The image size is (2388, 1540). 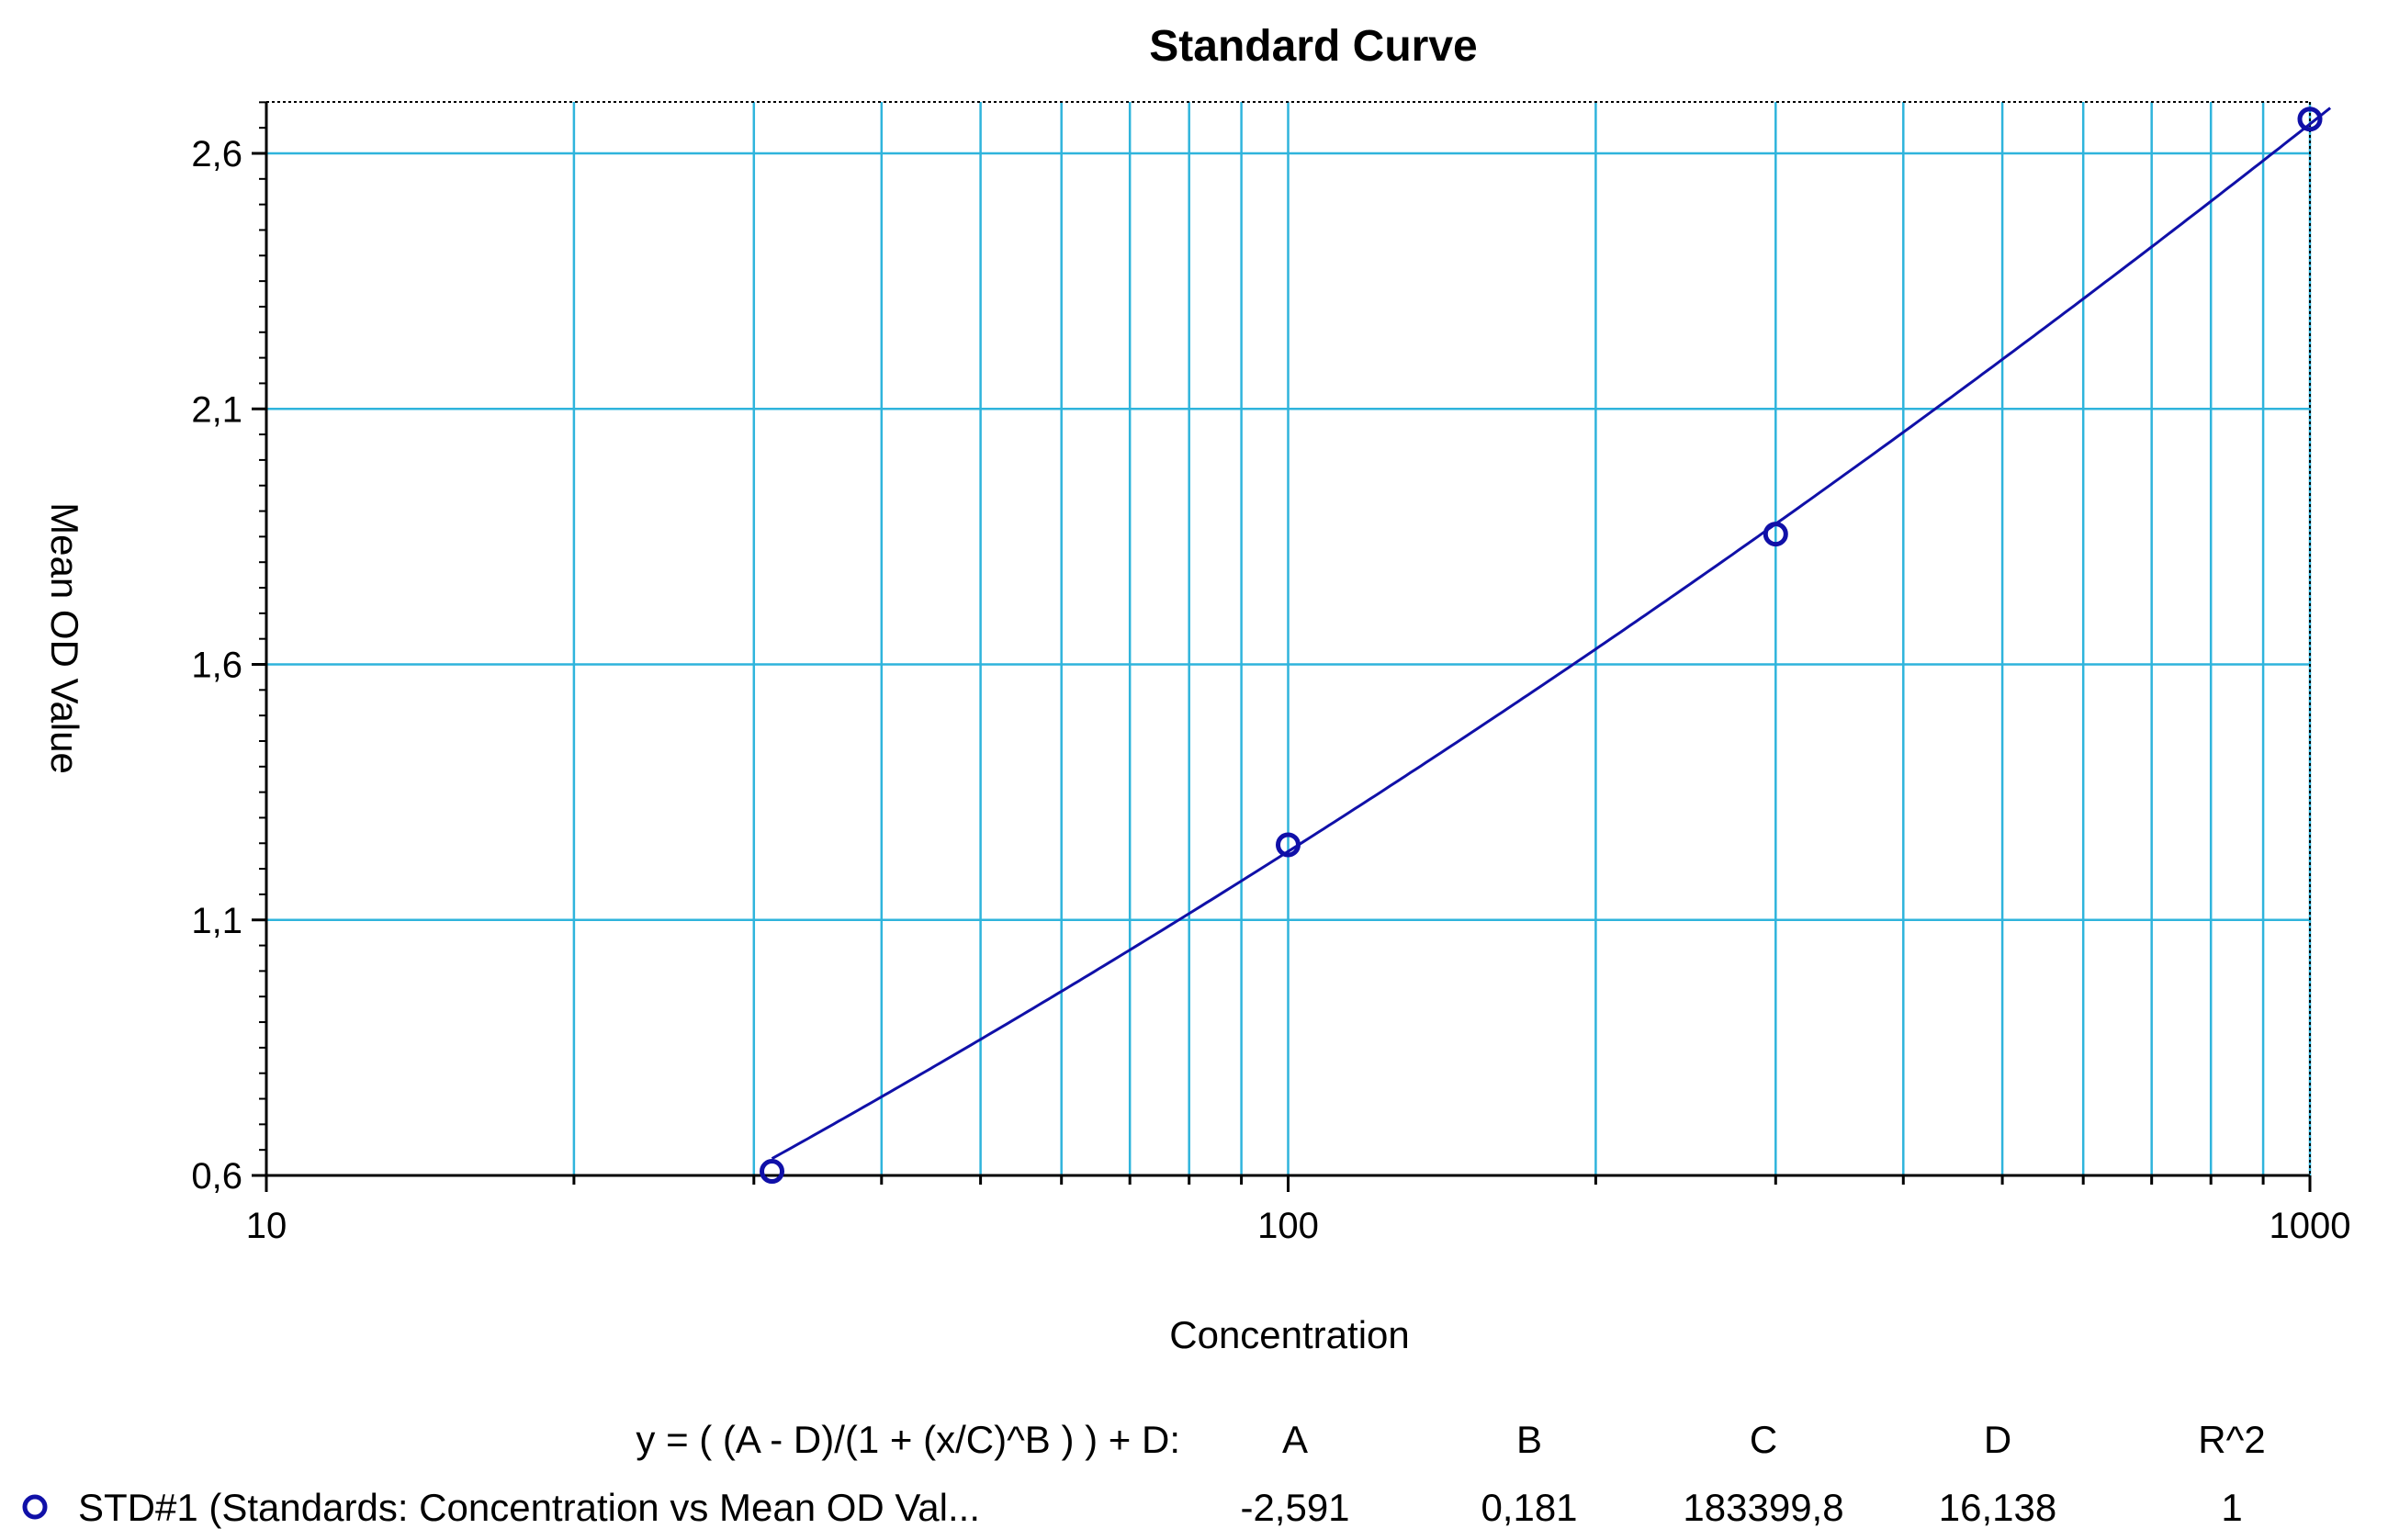 I want to click on legend-marker-icon, so click(x=35, y=1507).